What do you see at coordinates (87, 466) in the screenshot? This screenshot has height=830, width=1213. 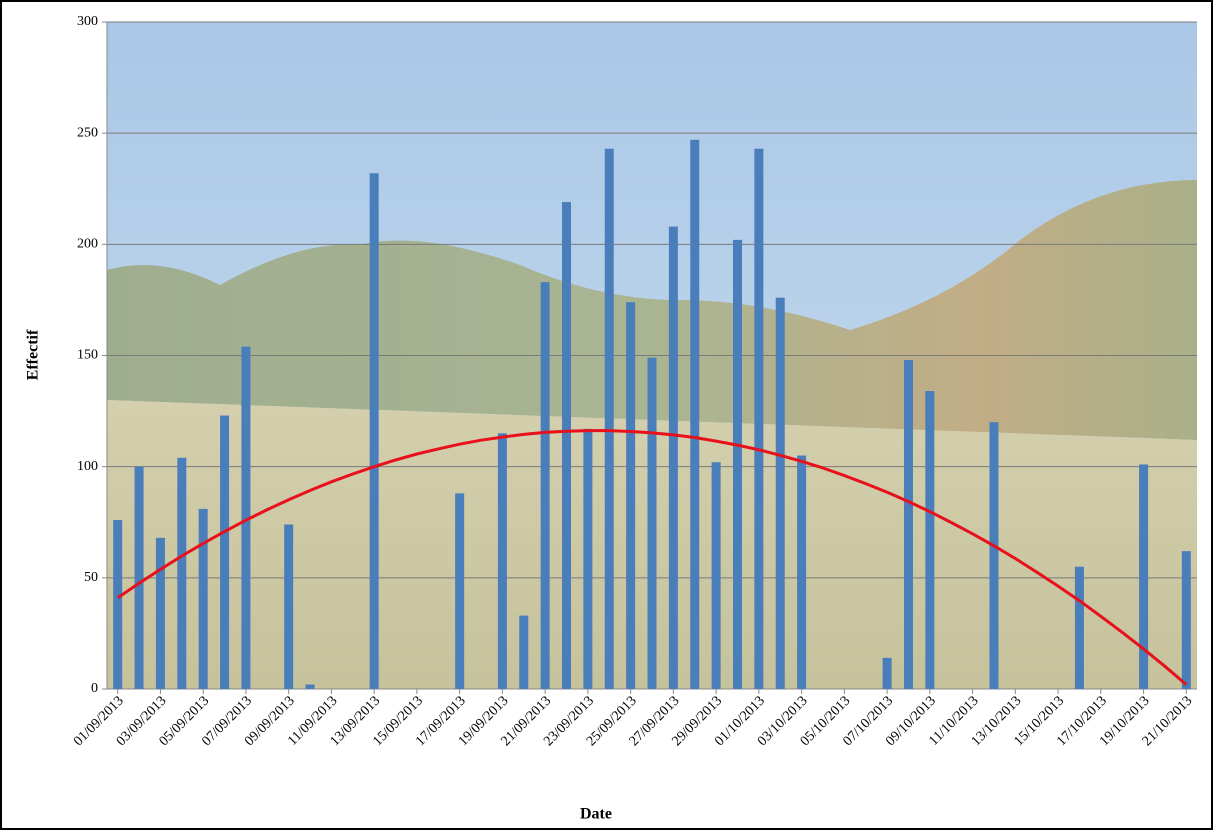 I see `y-tick-label: 100` at bounding box center [87, 466].